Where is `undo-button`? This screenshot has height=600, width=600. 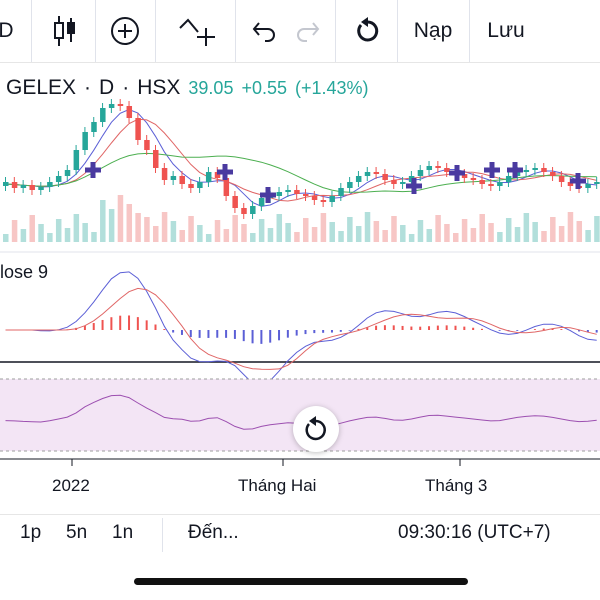 undo-button is located at coordinates (264, 31).